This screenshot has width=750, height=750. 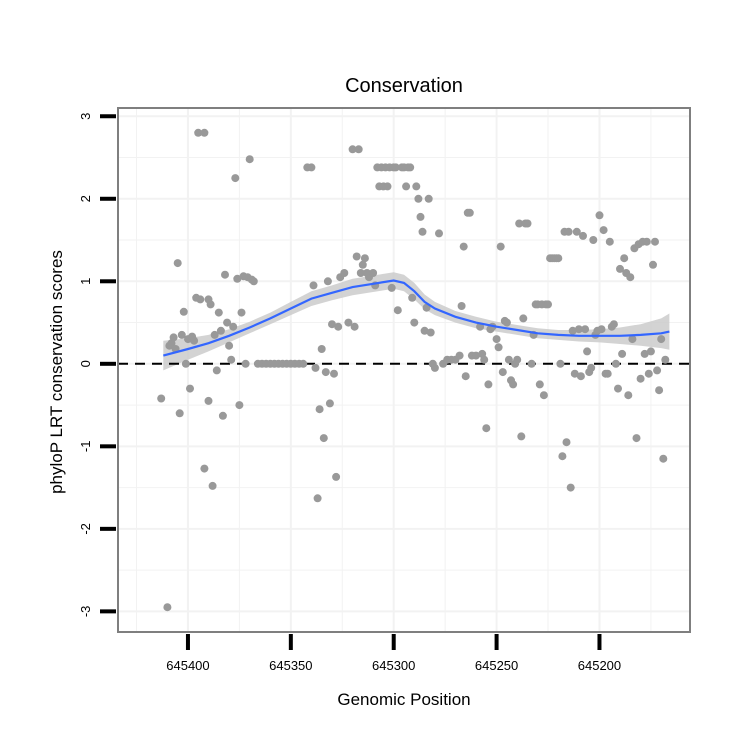 I want to click on y-tick-label: -1, so click(x=85, y=447).